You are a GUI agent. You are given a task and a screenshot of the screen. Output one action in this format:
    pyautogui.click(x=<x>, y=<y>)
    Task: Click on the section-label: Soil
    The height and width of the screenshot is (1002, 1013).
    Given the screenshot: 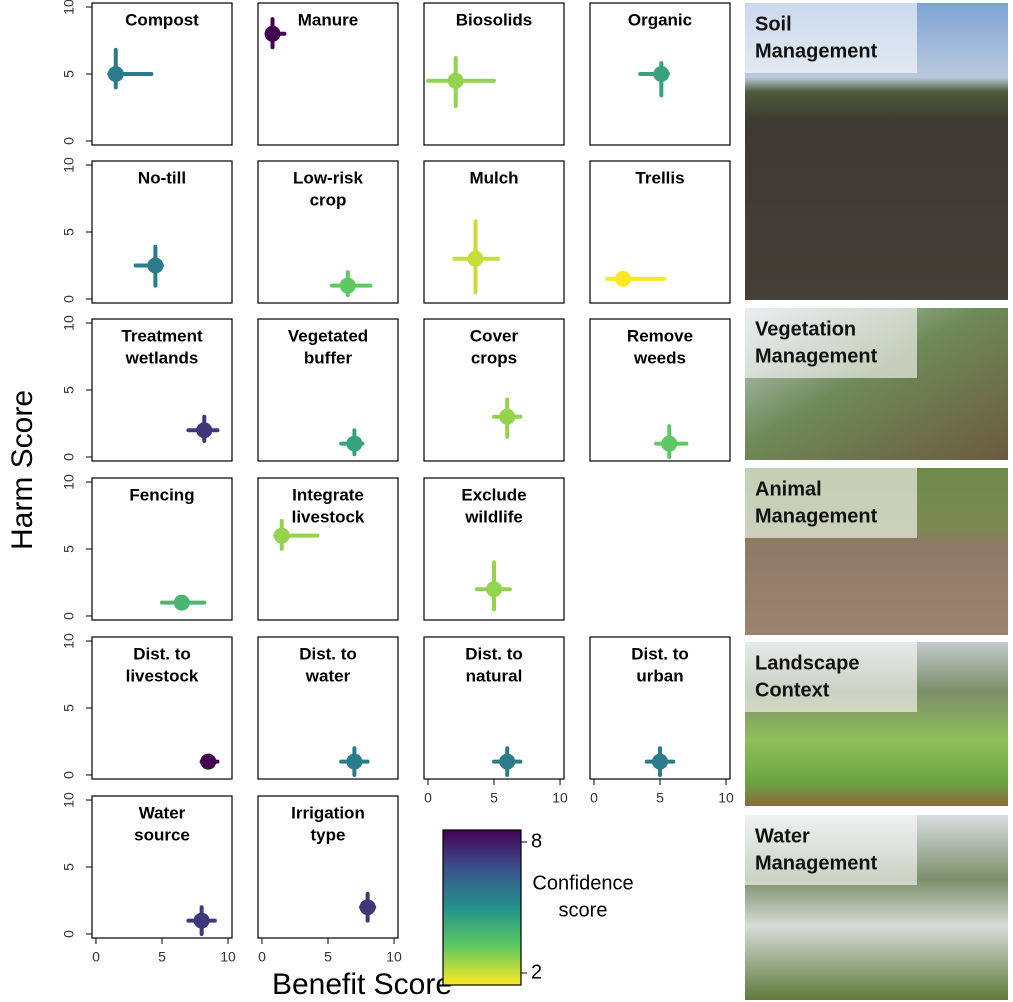 What is the action you would take?
    pyautogui.click(x=773, y=24)
    